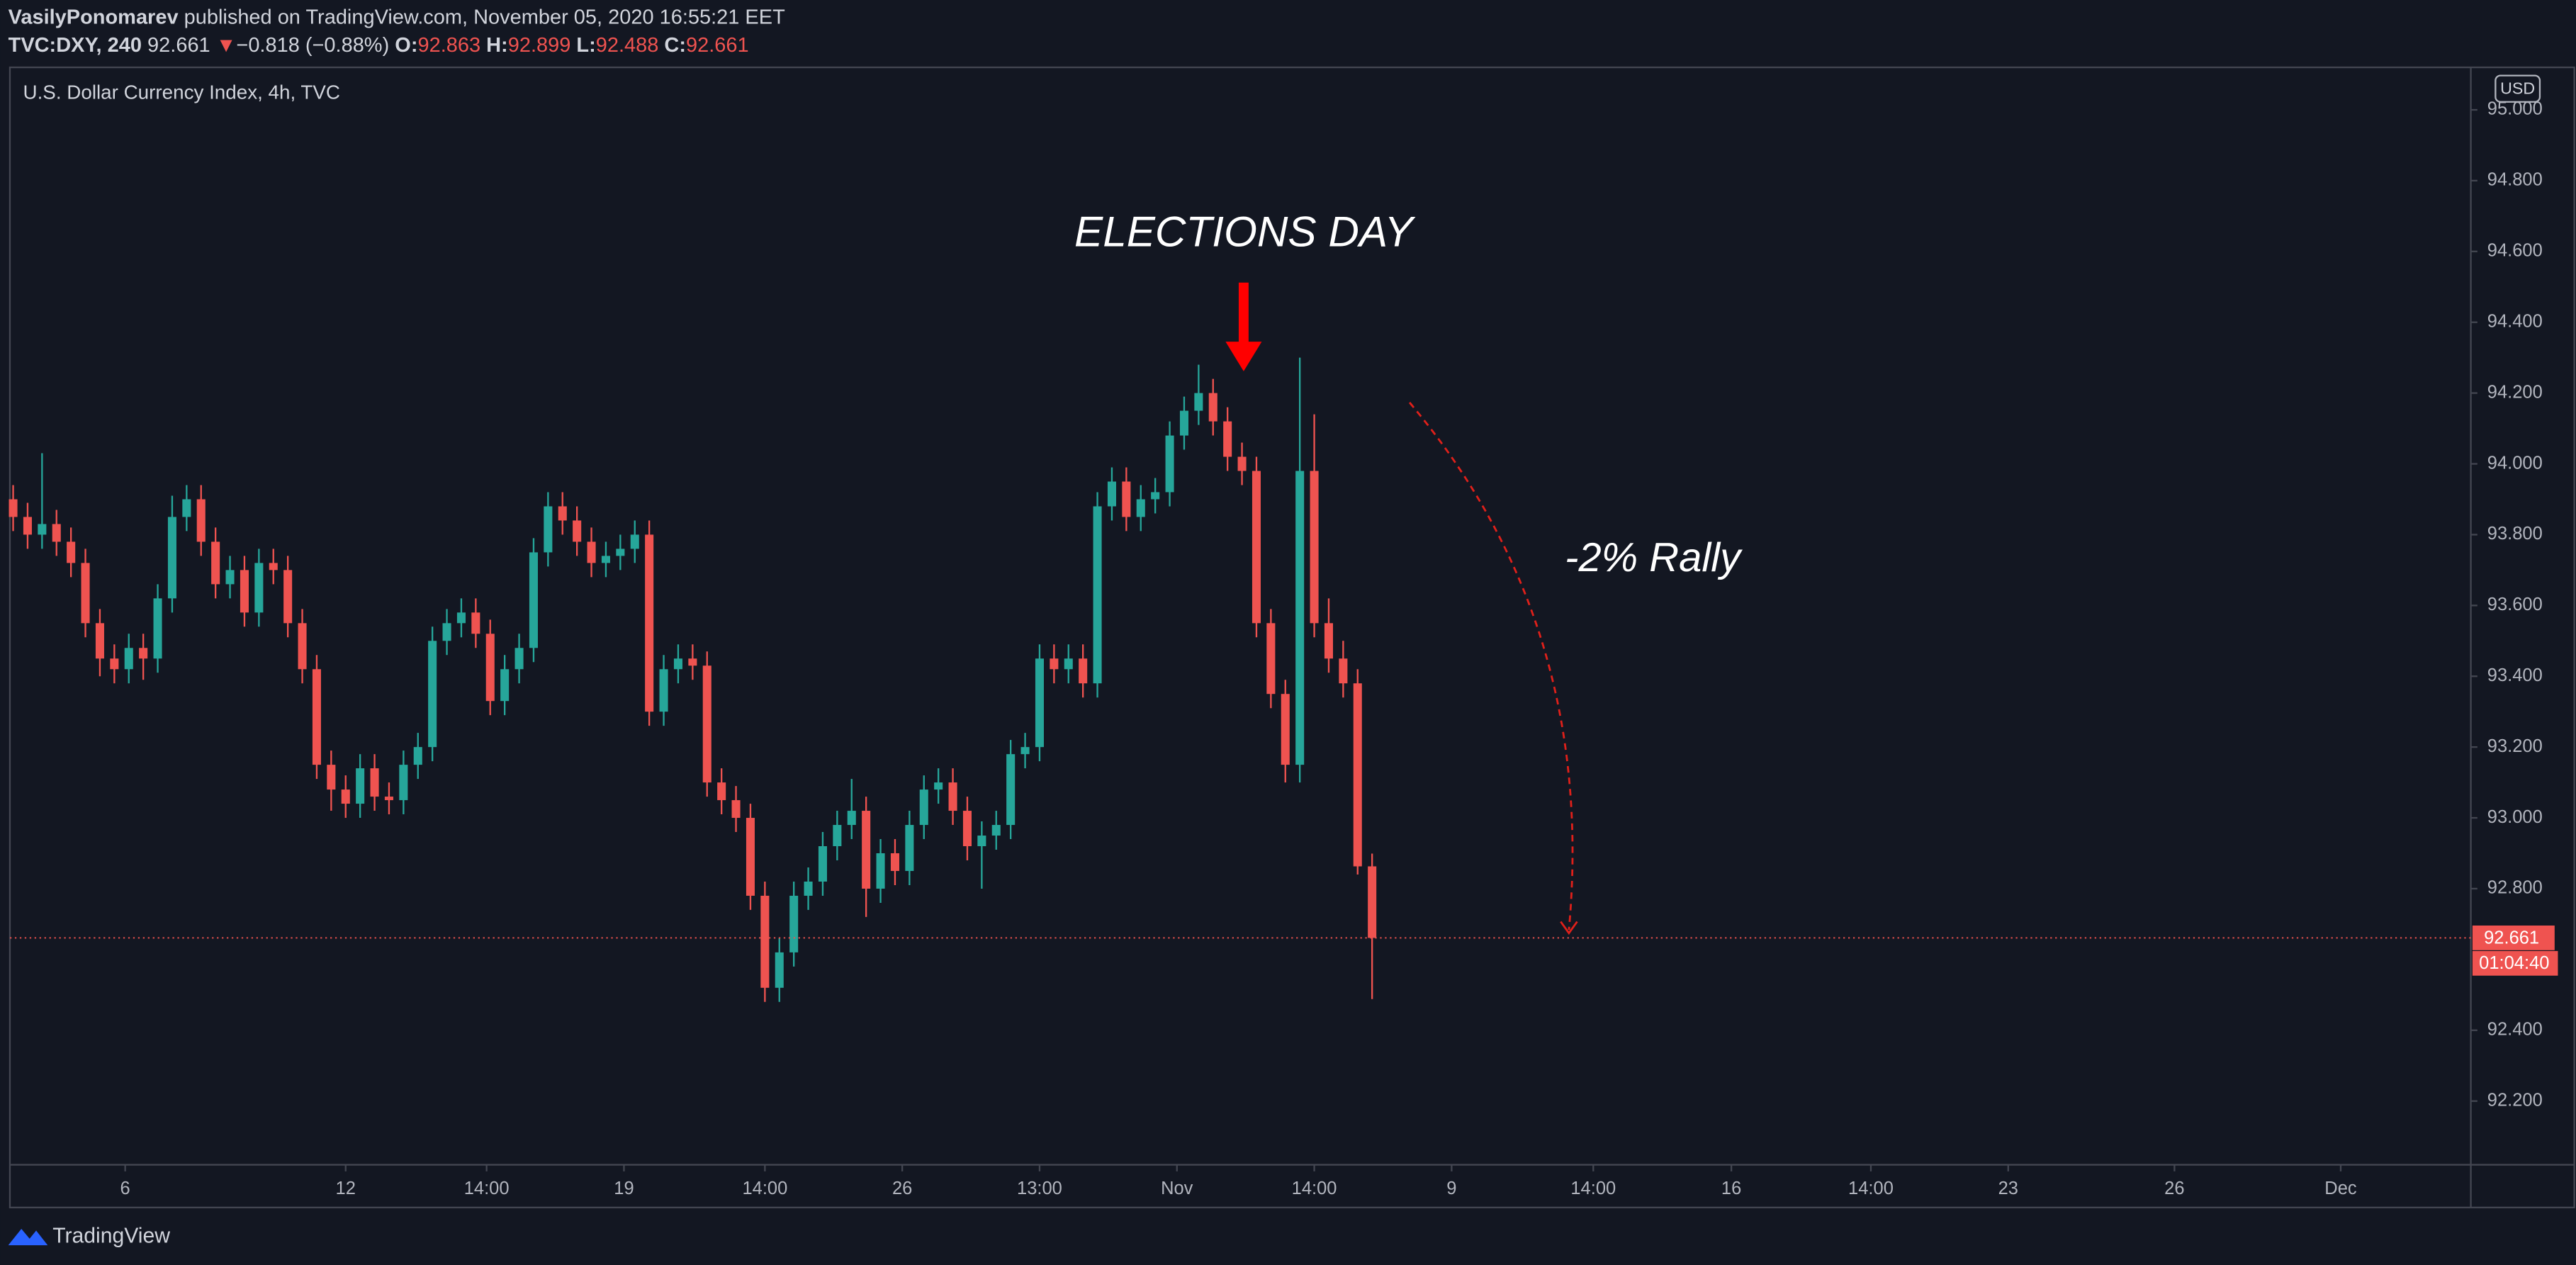  Describe the element at coordinates (111, 1237) in the screenshot. I see `brand: TradingView` at that location.